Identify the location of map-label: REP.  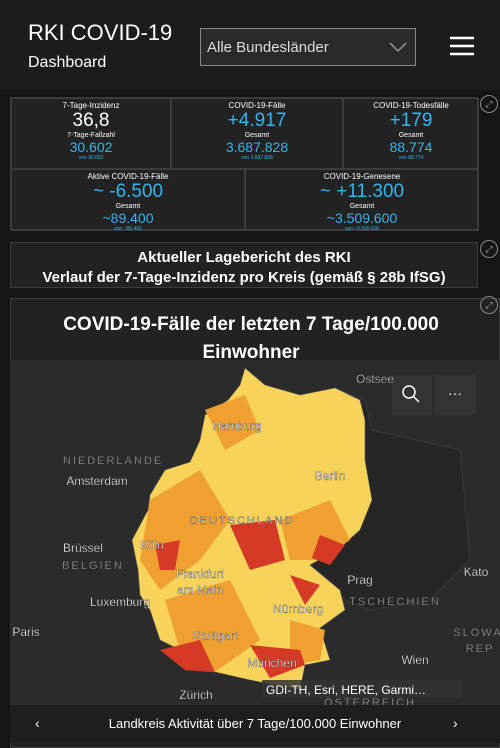
(480, 649).